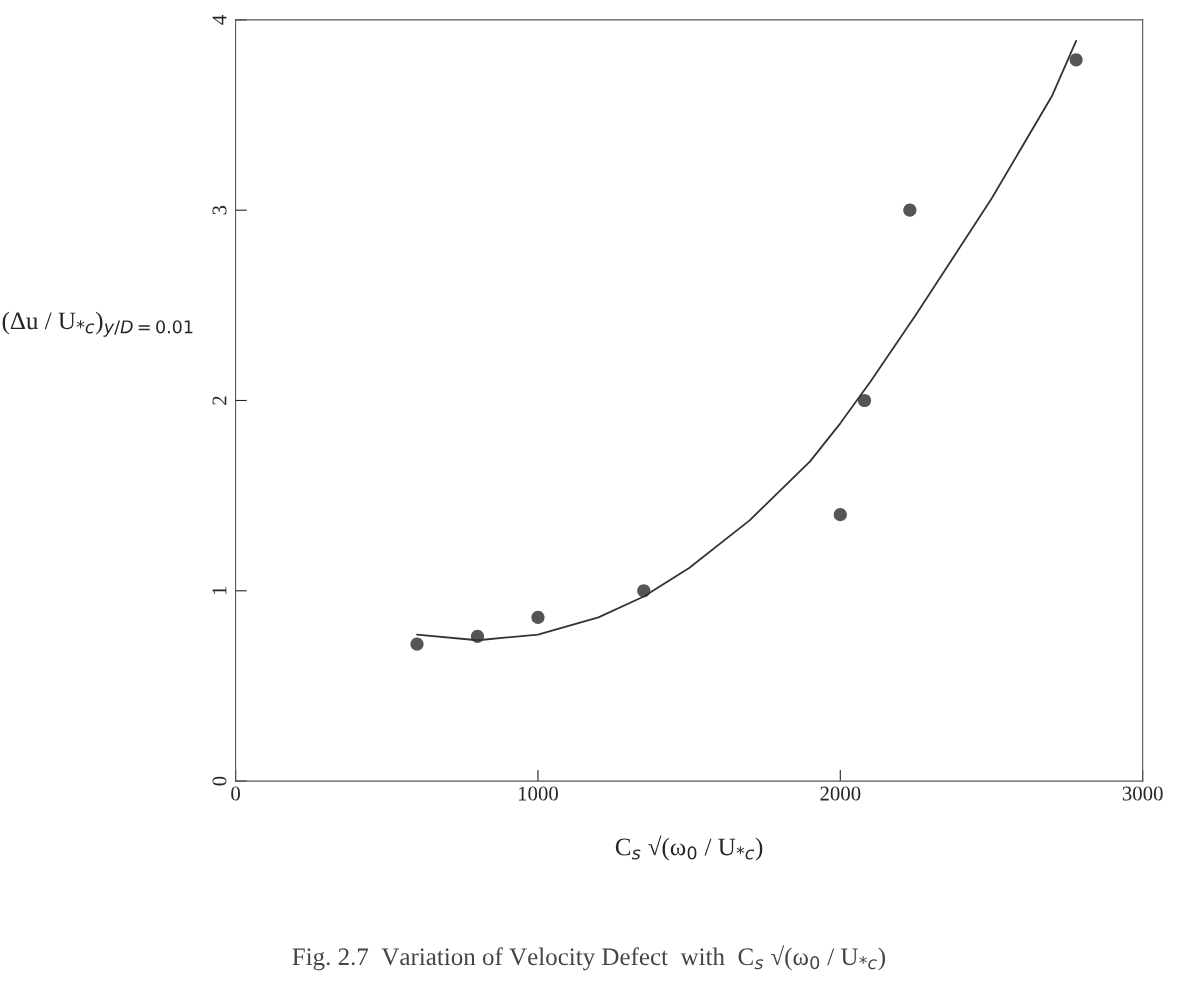 The width and height of the screenshot is (1178, 995). Describe the element at coordinates (689, 848) in the screenshot. I see `x-axis-title: C$_{s}$ √(ω$_{0}$ / U$_{*c}$)` at that location.